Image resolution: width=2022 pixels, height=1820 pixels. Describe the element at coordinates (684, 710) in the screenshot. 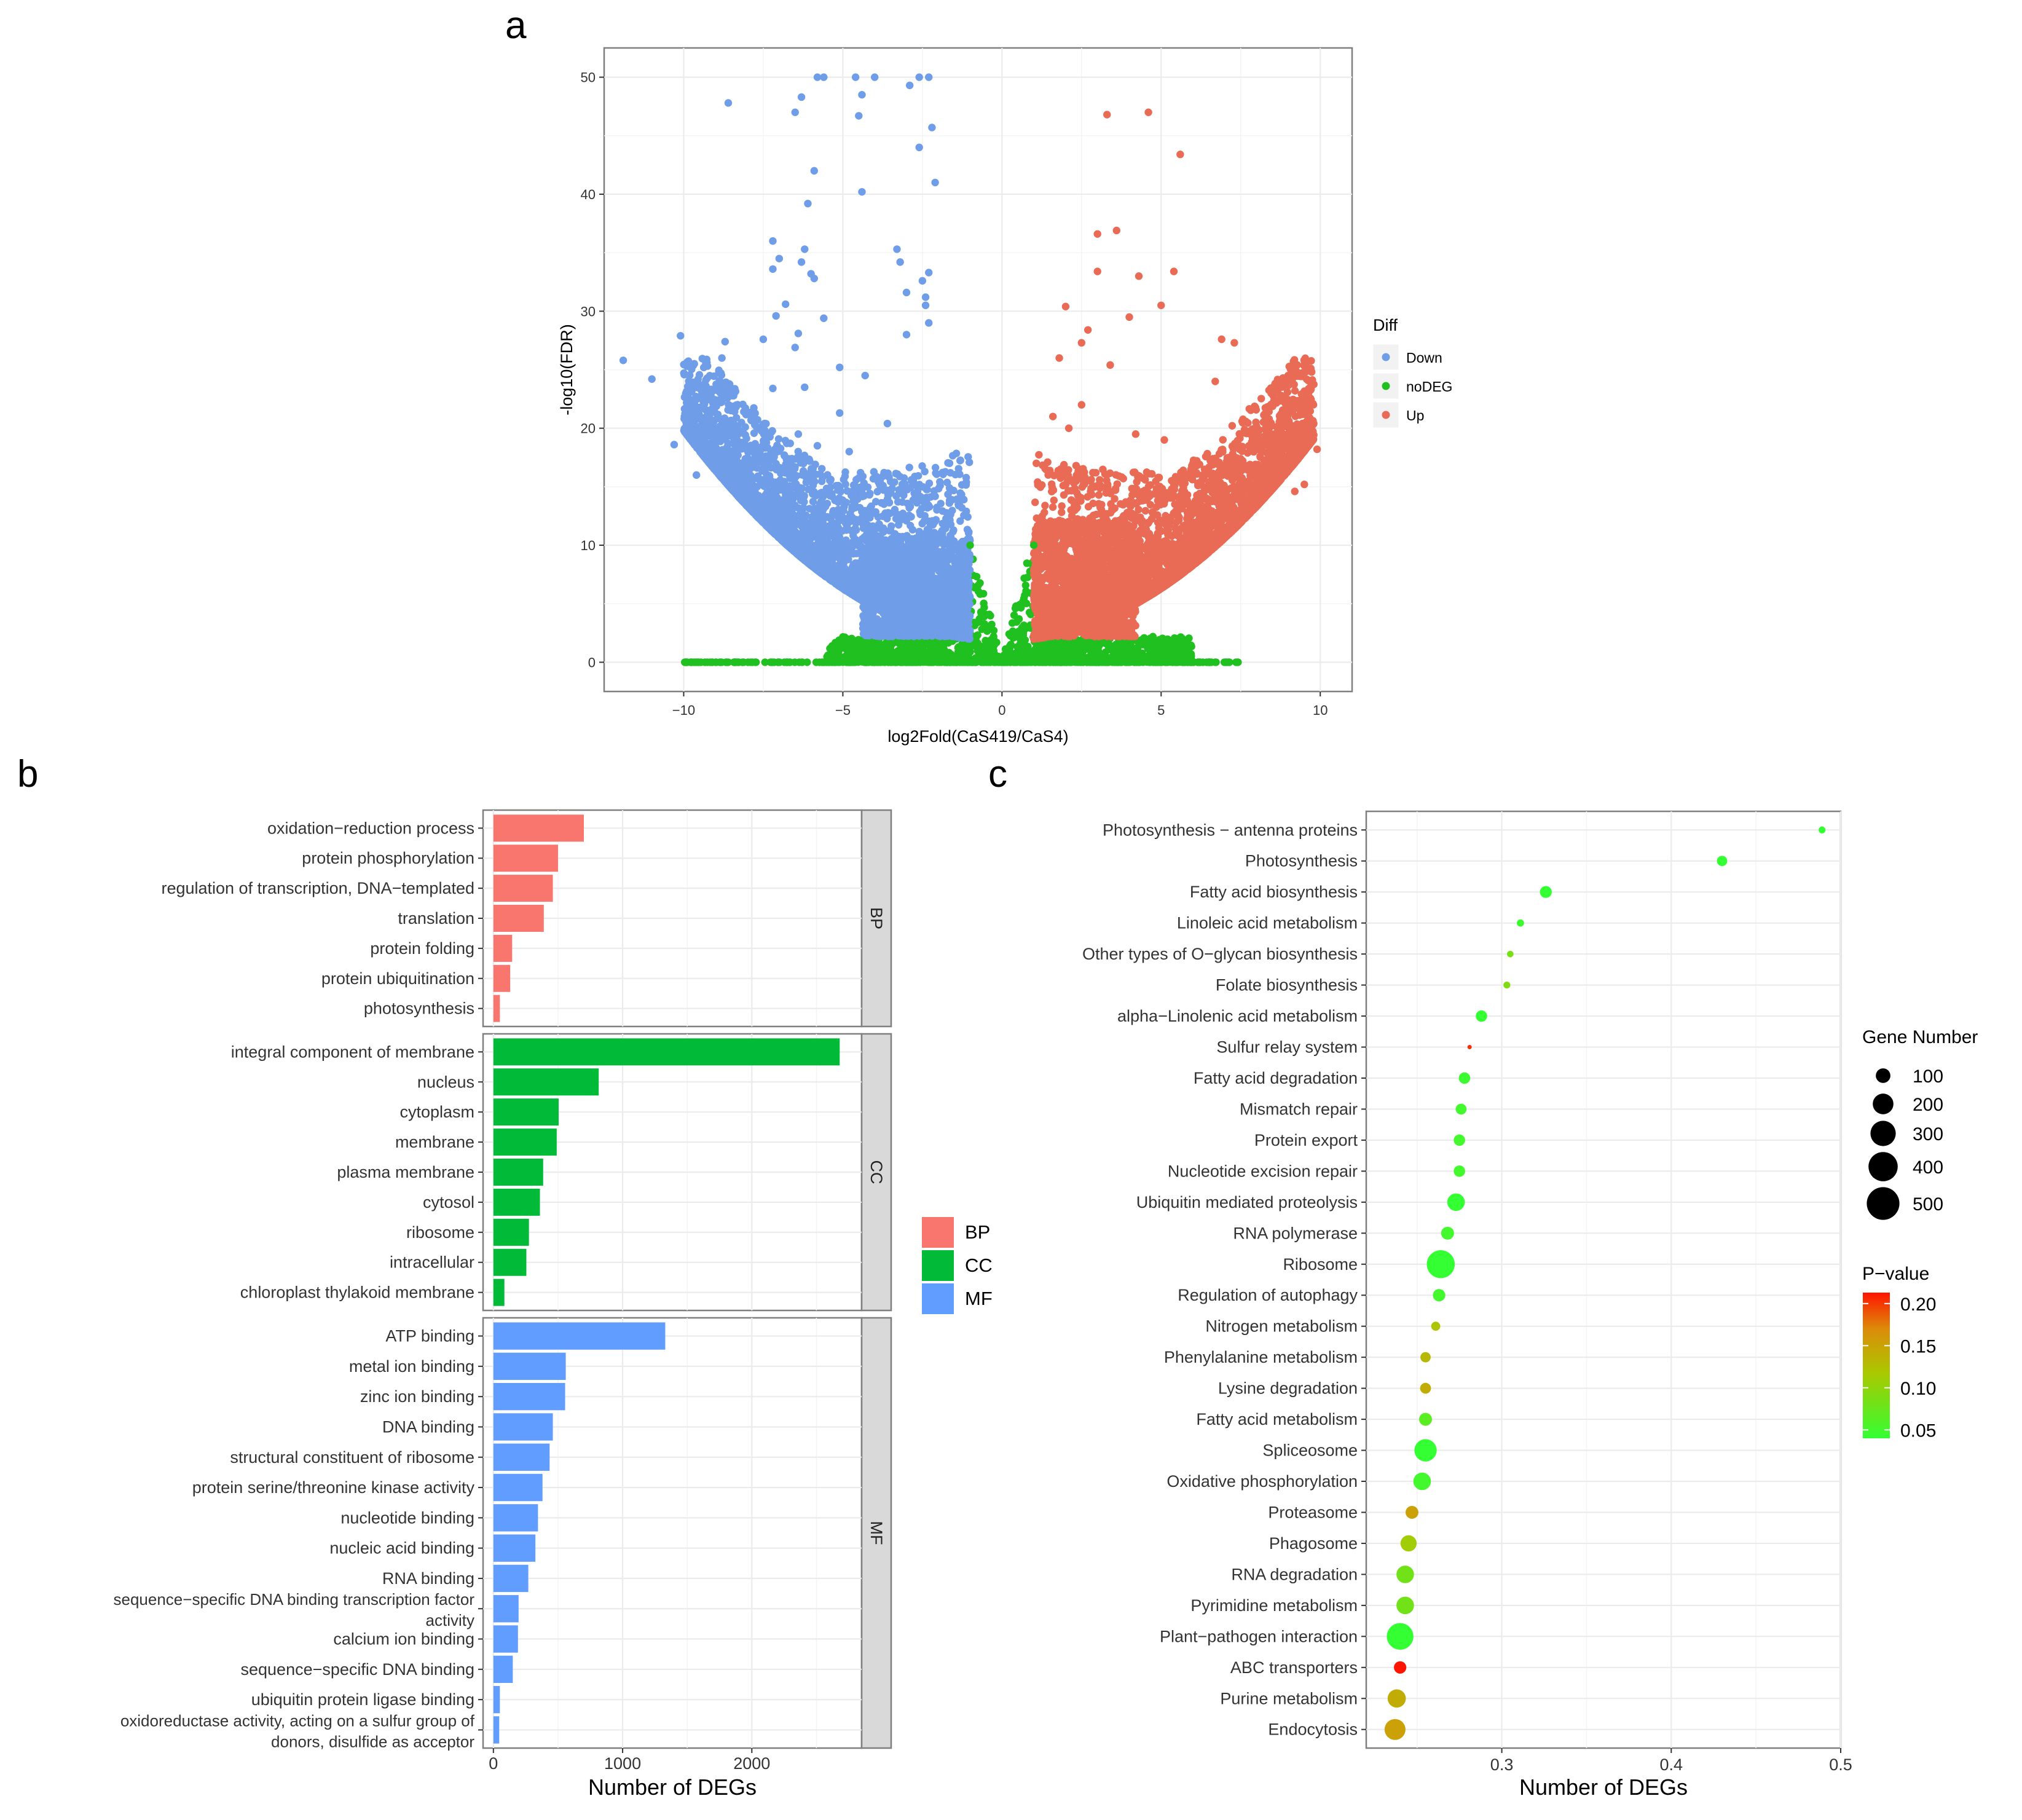

I see `volcano-x-tick-label: −10` at that location.